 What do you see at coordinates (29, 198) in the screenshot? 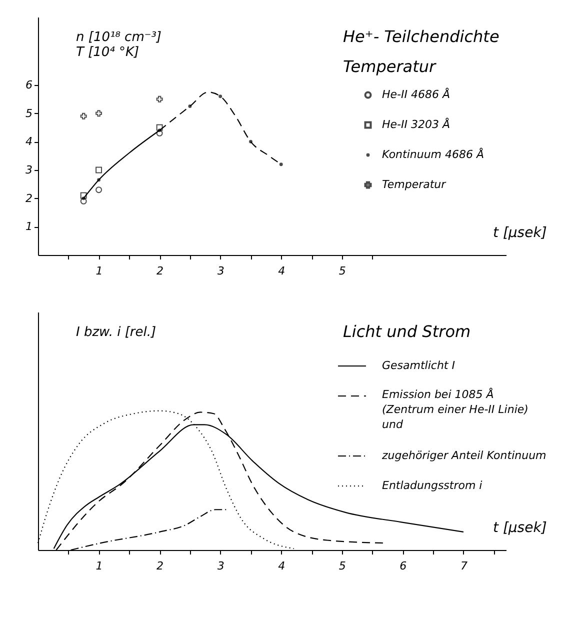
I see `y-tick-label: 2` at bounding box center [29, 198].